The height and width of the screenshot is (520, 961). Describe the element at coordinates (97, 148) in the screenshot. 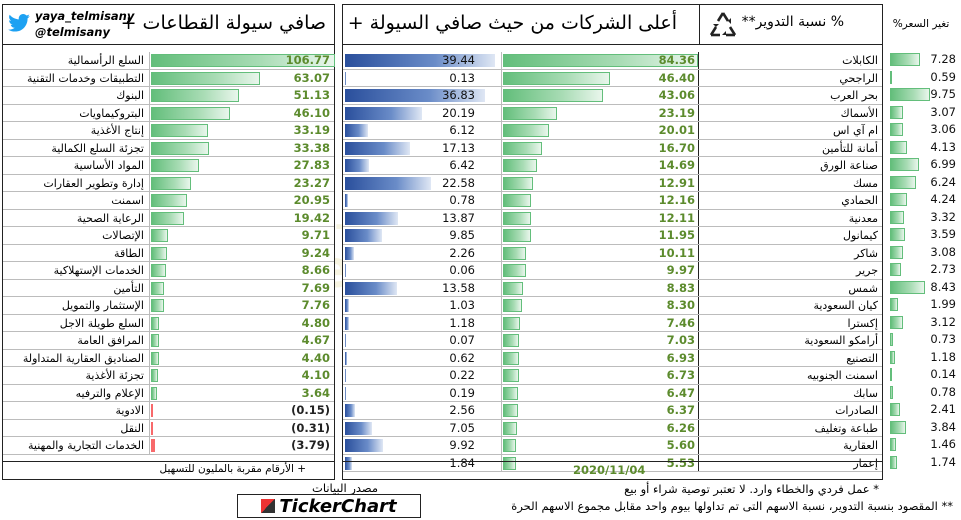

I see `sector-name: تجزئة السلع الكمالية` at that location.